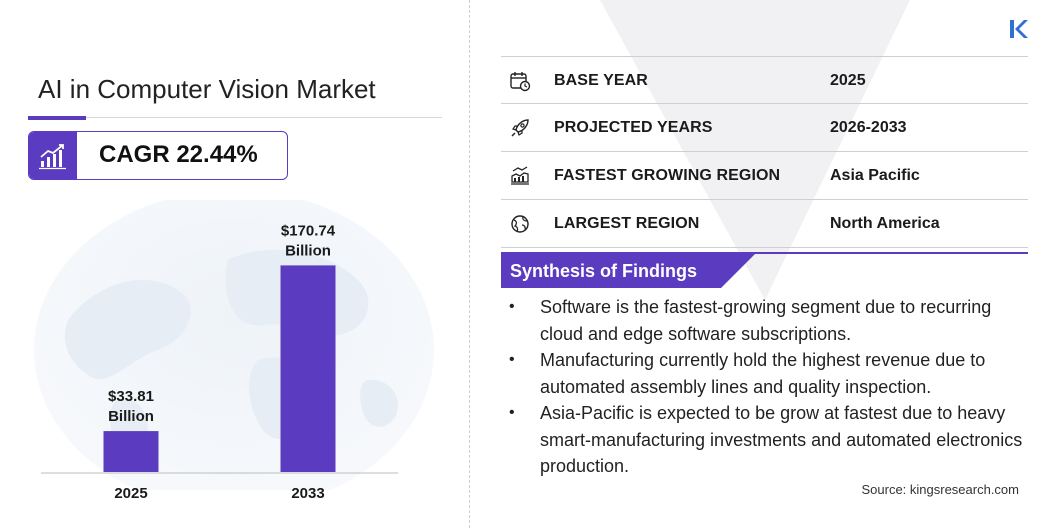  I want to click on fact-label: BASE YEAR, so click(601, 80).